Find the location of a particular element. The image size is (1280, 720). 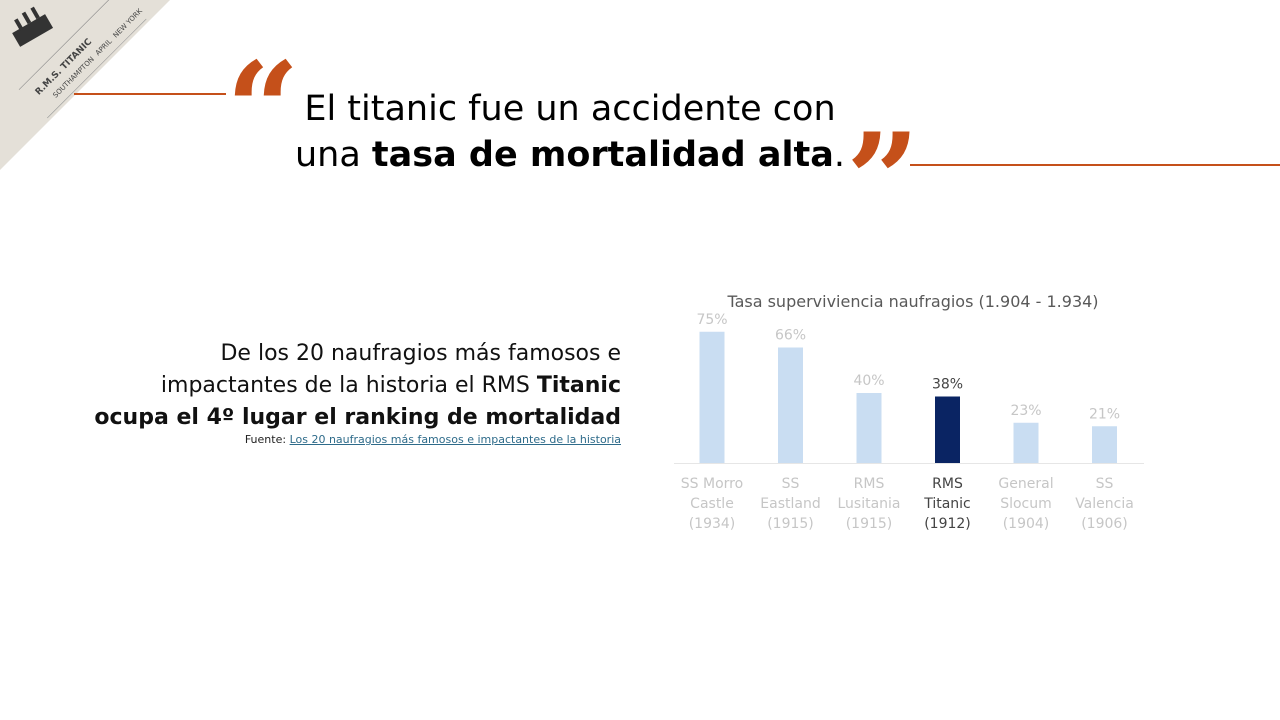

data-label-2: 40% is located at coordinates (868, 381).